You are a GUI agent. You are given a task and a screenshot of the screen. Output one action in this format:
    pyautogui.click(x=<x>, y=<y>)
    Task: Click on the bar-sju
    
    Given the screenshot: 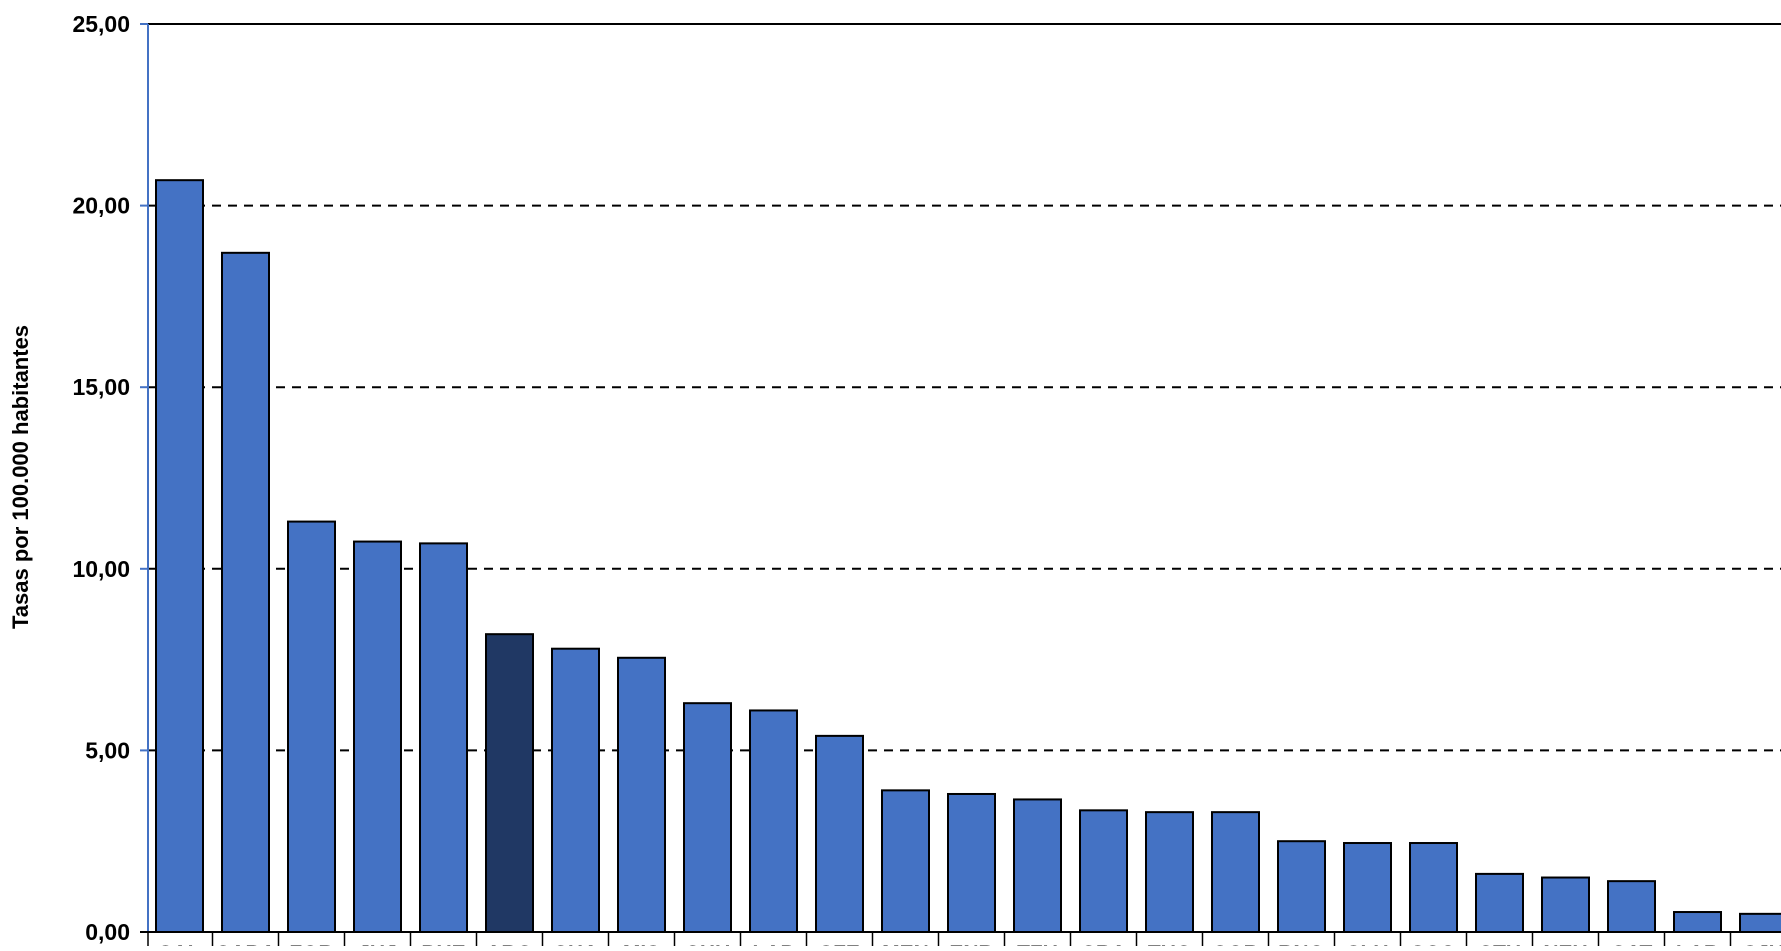 What is the action you would take?
    pyautogui.click(x=1760, y=923)
    